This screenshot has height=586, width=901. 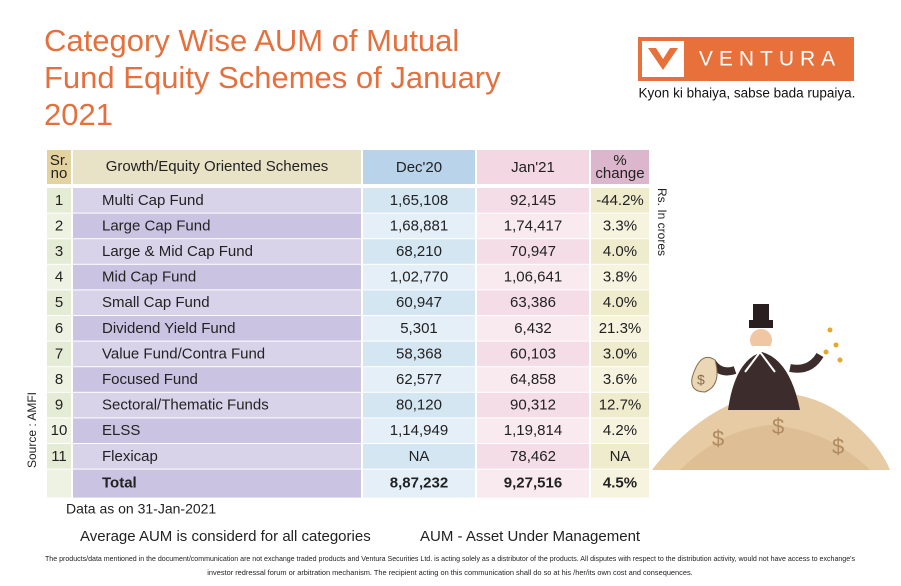 What do you see at coordinates (153, 200) in the screenshot?
I see `scheme-name: Multi Cap Fund` at bounding box center [153, 200].